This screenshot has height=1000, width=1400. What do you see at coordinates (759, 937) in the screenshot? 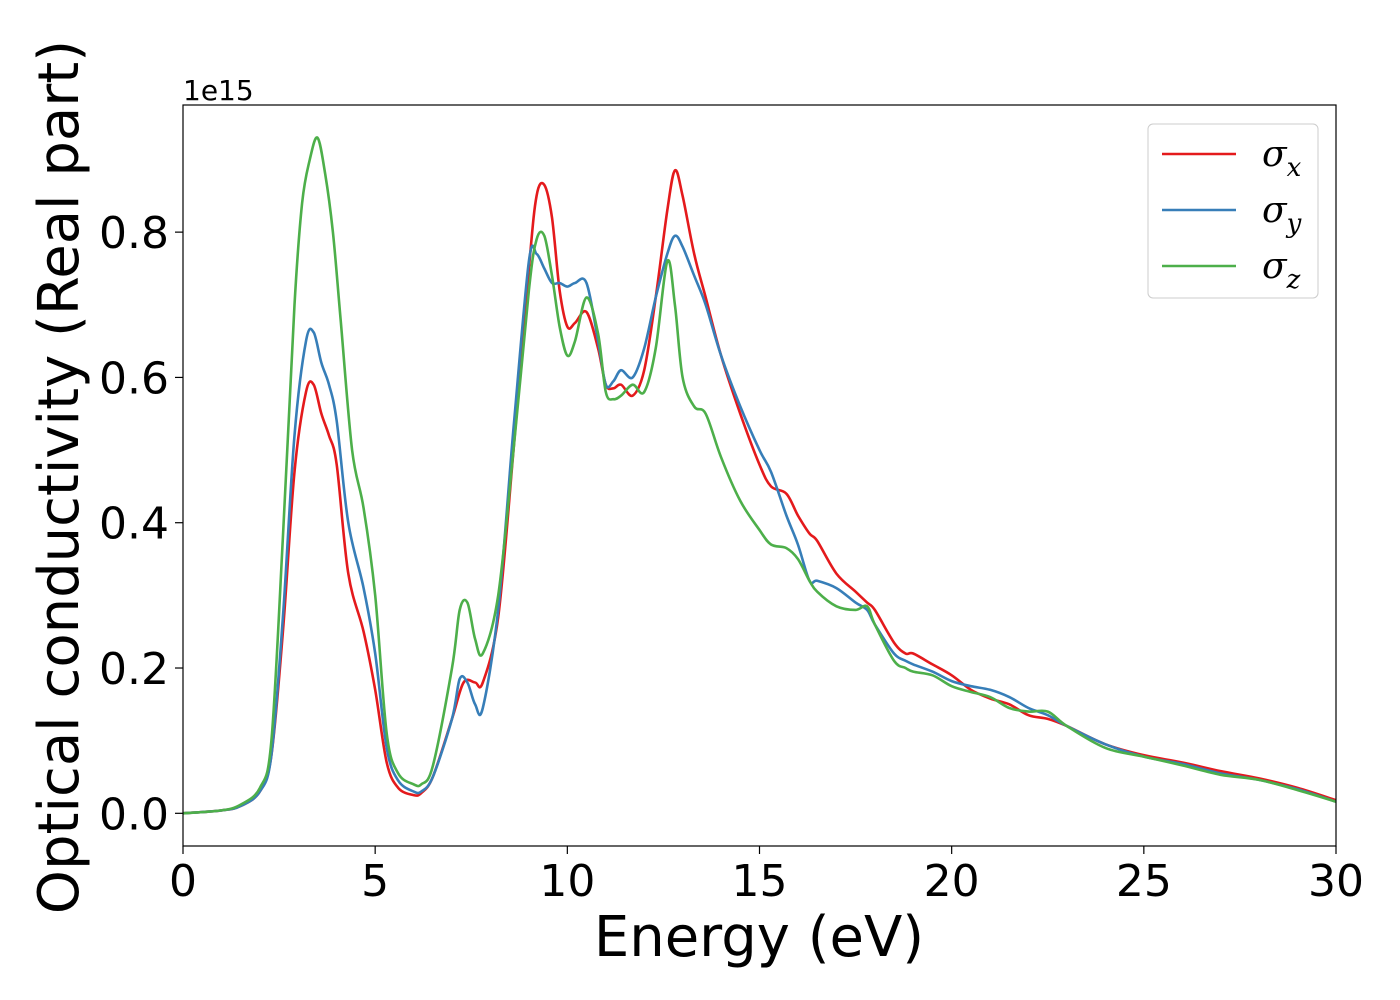
I see `x-axis-label: Energy (eV)` at bounding box center [759, 937].